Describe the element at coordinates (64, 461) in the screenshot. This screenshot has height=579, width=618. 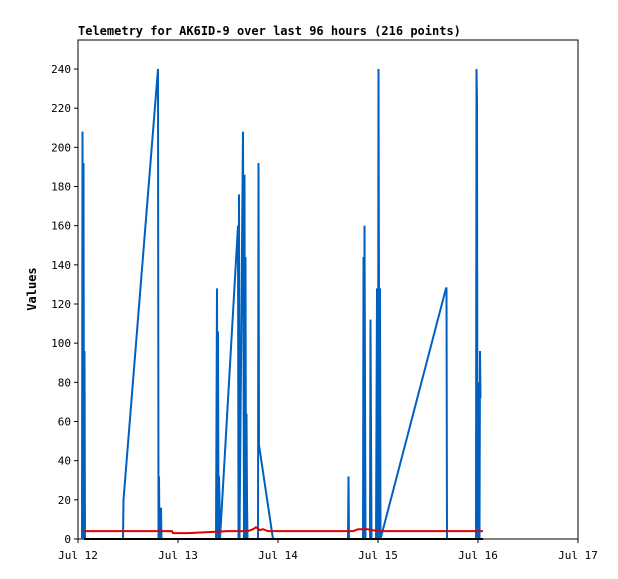
I see `y-tick-label: 40` at that location.